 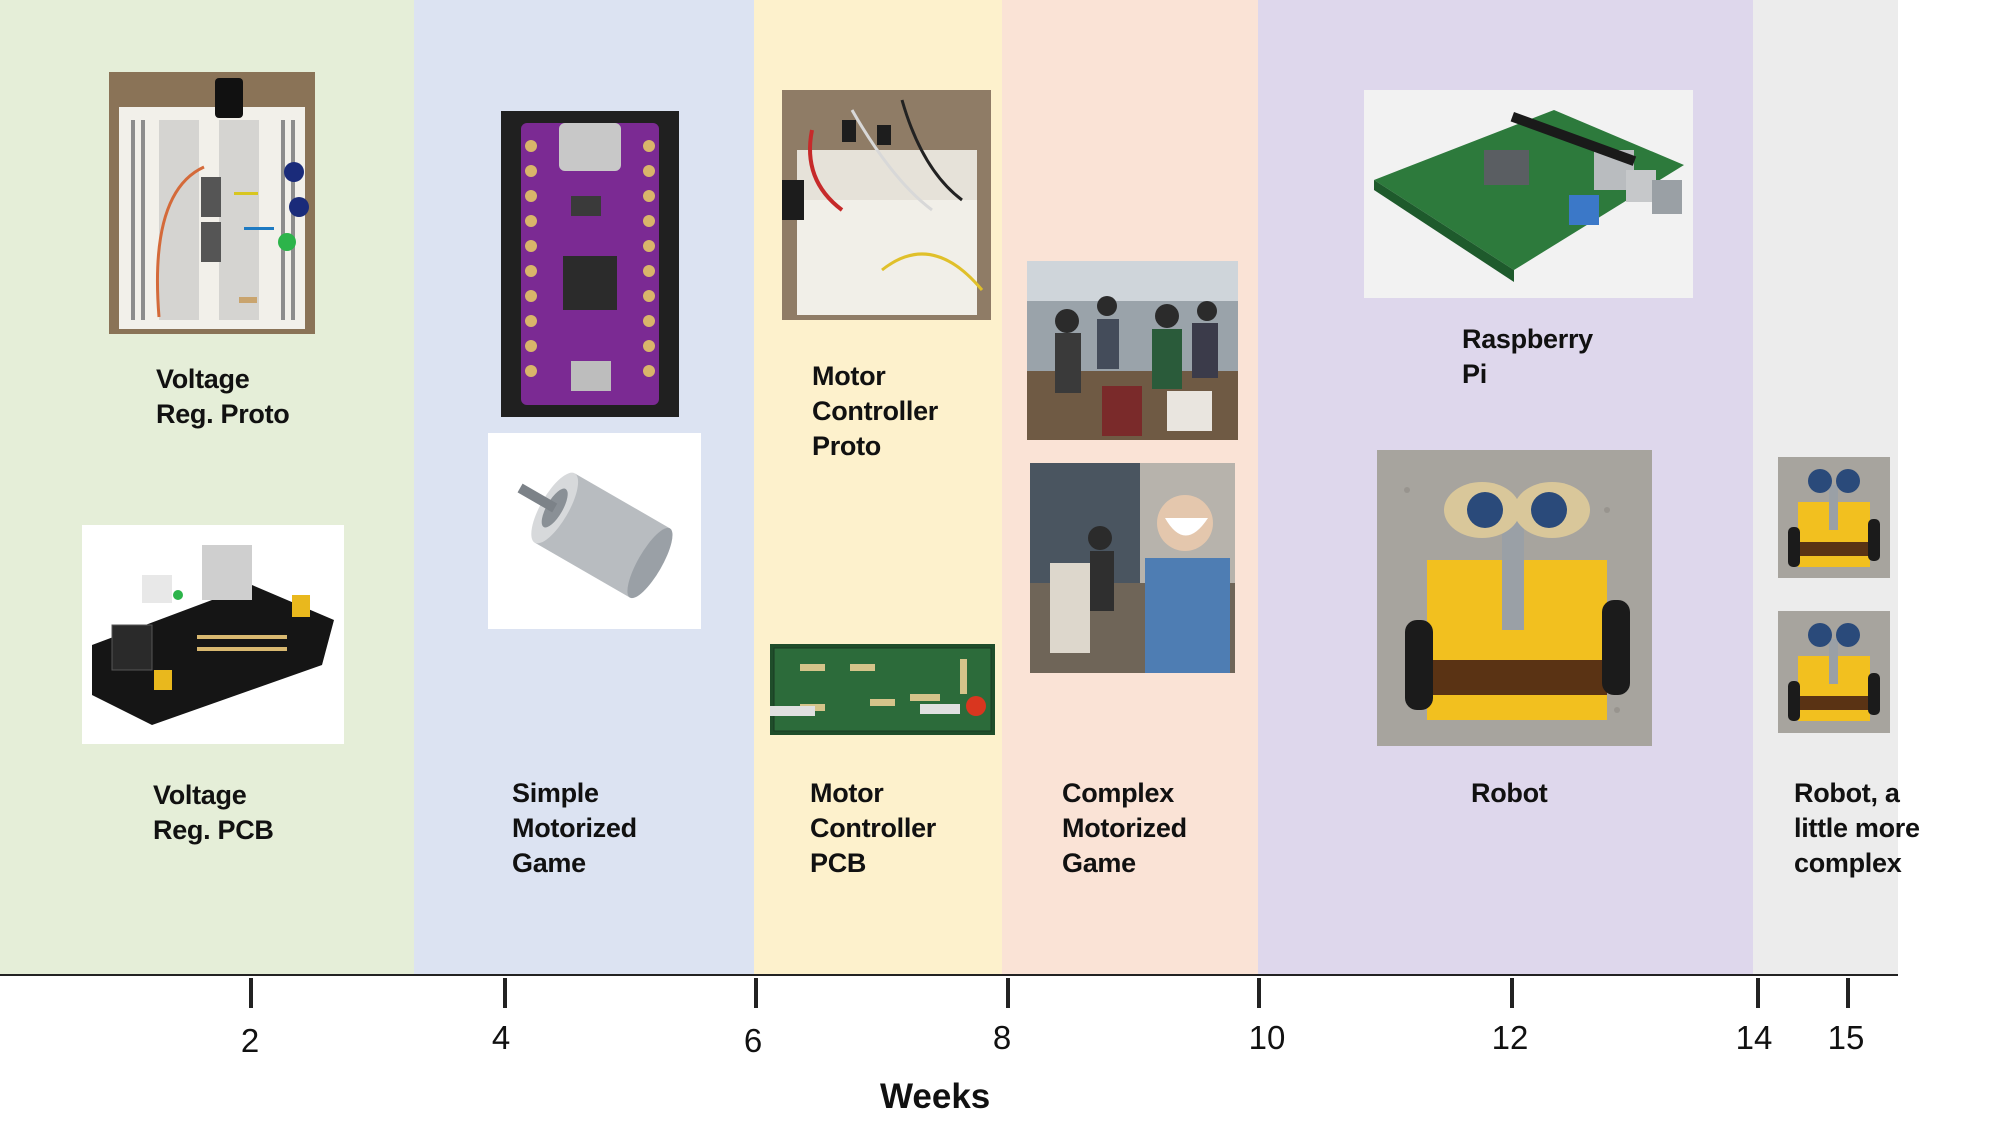 What do you see at coordinates (949, 975) in the screenshot?
I see `timeline-axis` at bounding box center [949, 975].